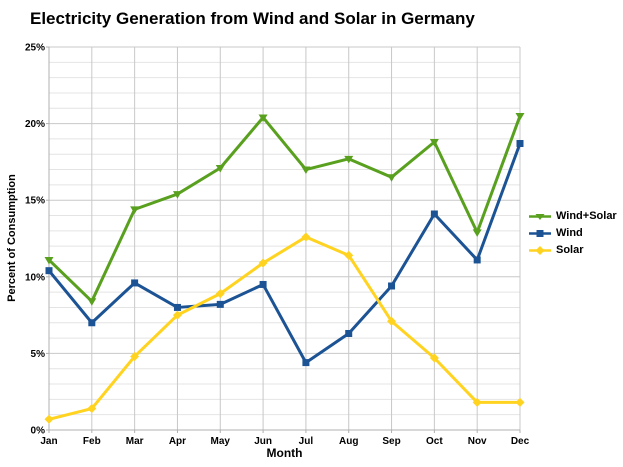 This screenshot has width=623, height=467. What do you see at coordinates (48, 441) in the screenshot?
I see `x-tick-label: Jan` at bounding box center [48, 441].